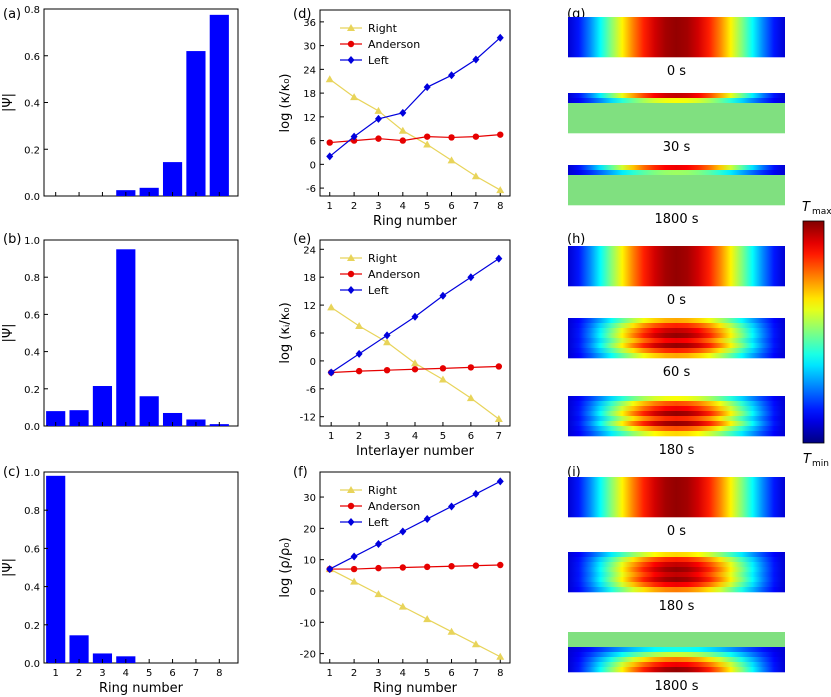 This screenshot has width=831, height=697. I want to click on y-tick-label: 1.0, so click(32, 473).